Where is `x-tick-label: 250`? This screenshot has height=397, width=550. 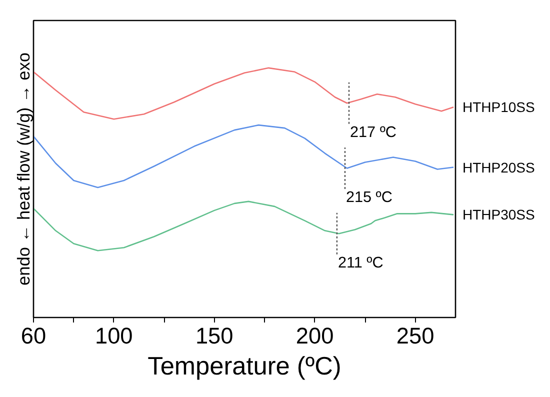
x-tick-label: 250 is located at coordinates (415, 335).